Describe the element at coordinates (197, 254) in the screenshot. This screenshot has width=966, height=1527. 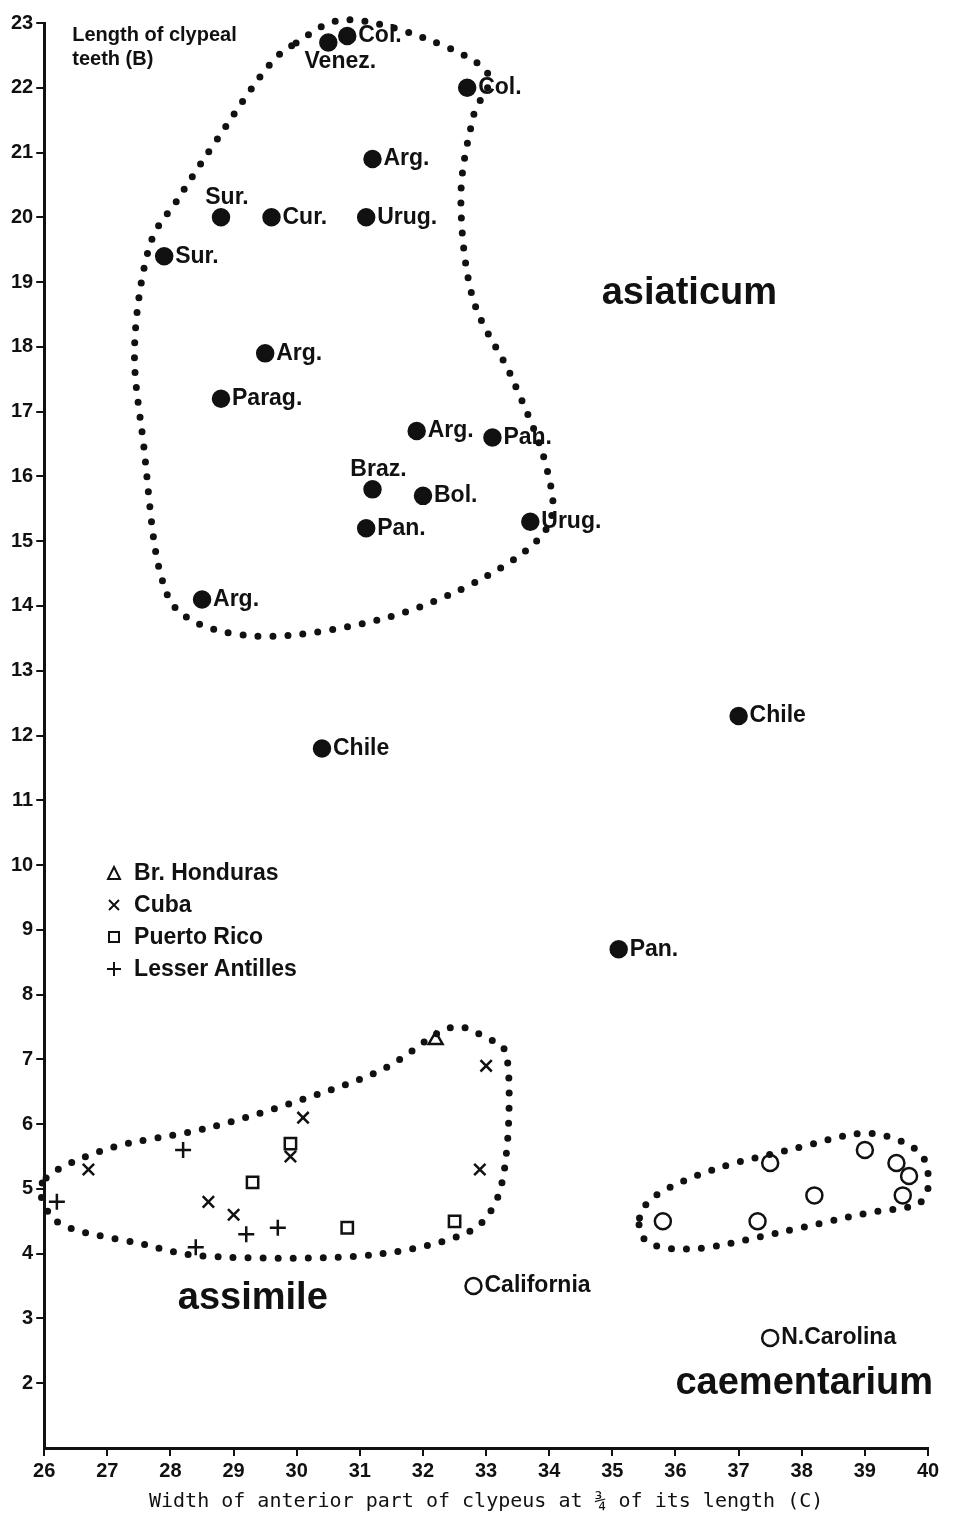
I see `data-label: Sur.` at that location.